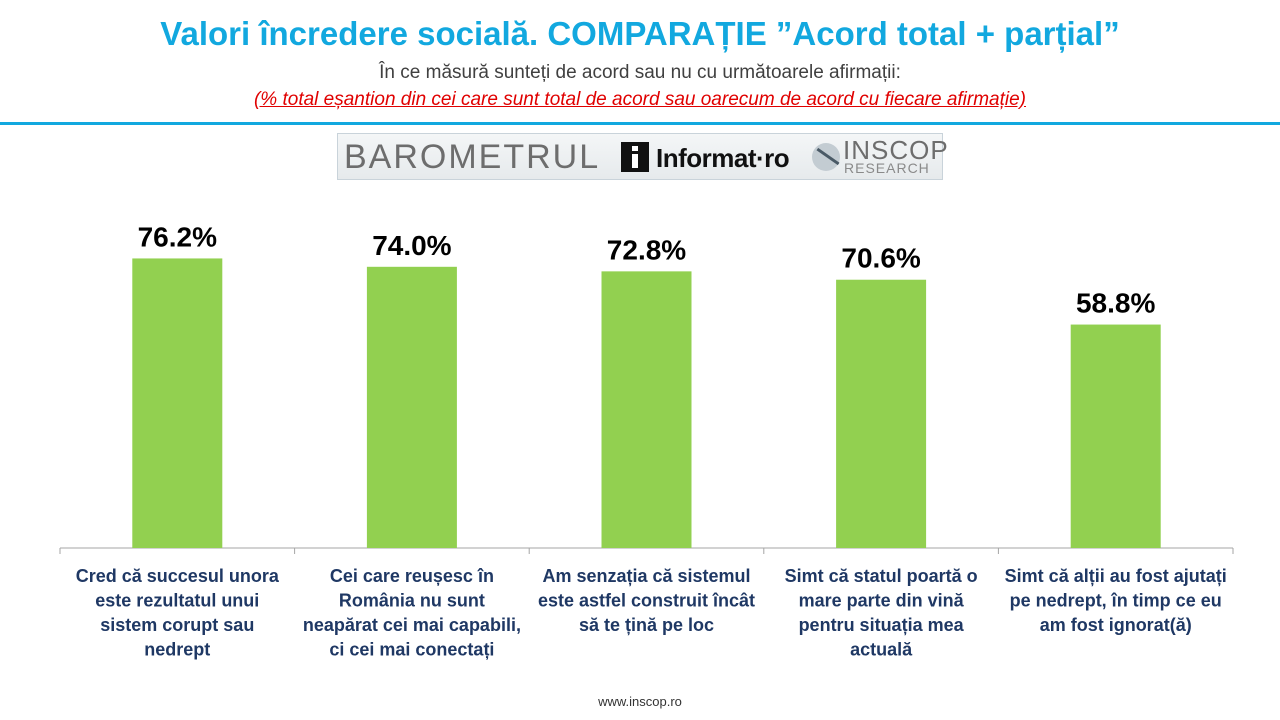  I want to click on category-label-line: pentru situația mea, so click(882, 625).